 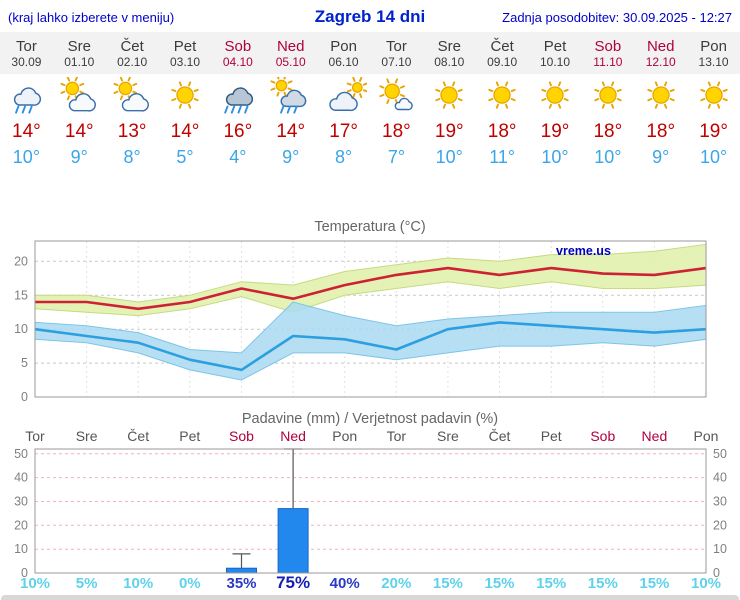 What do you see at coordinates (185, 157) in the screenshot?
I see `day-min-temp: 5°` at bounding box center [185, 157].